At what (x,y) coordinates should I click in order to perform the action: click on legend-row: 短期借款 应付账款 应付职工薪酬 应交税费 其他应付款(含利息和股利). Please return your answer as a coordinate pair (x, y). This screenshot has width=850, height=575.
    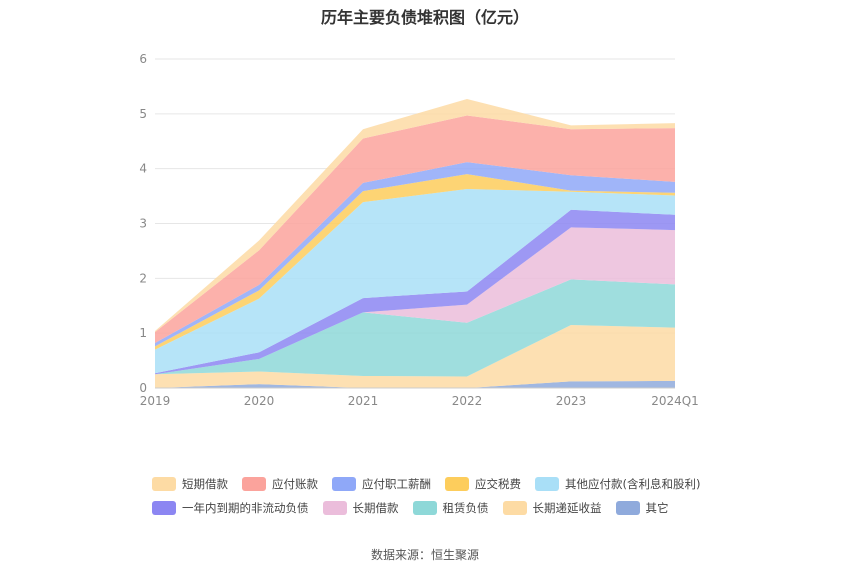
    Looking at the image, I should click on (432, 484).